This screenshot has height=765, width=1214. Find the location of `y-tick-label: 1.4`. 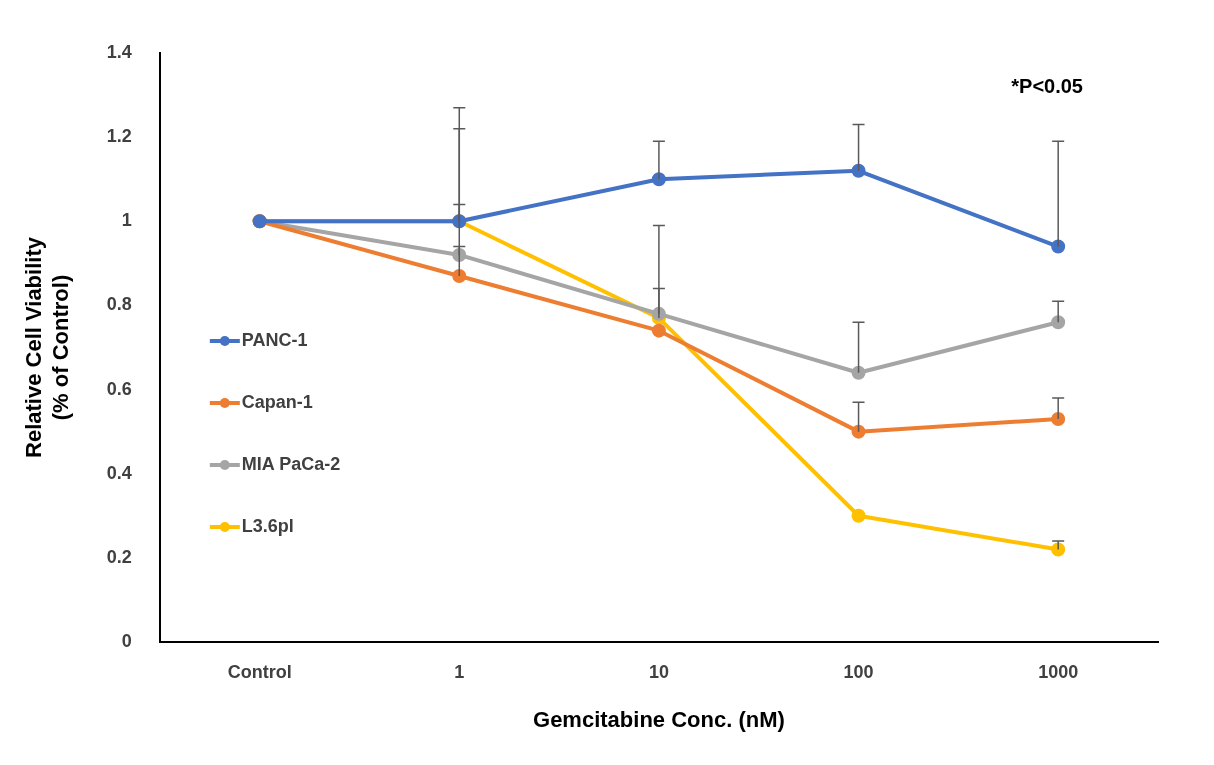

y-tick-label: 1.4 is located at coordinates (119, 51).